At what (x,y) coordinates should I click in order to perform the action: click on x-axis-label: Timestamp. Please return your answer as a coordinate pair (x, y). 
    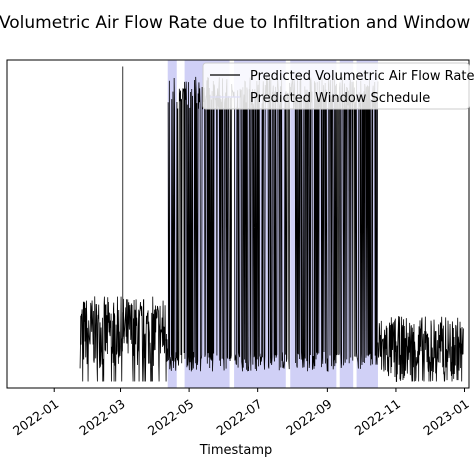
    Looking at the image, I should click on (236, 450).